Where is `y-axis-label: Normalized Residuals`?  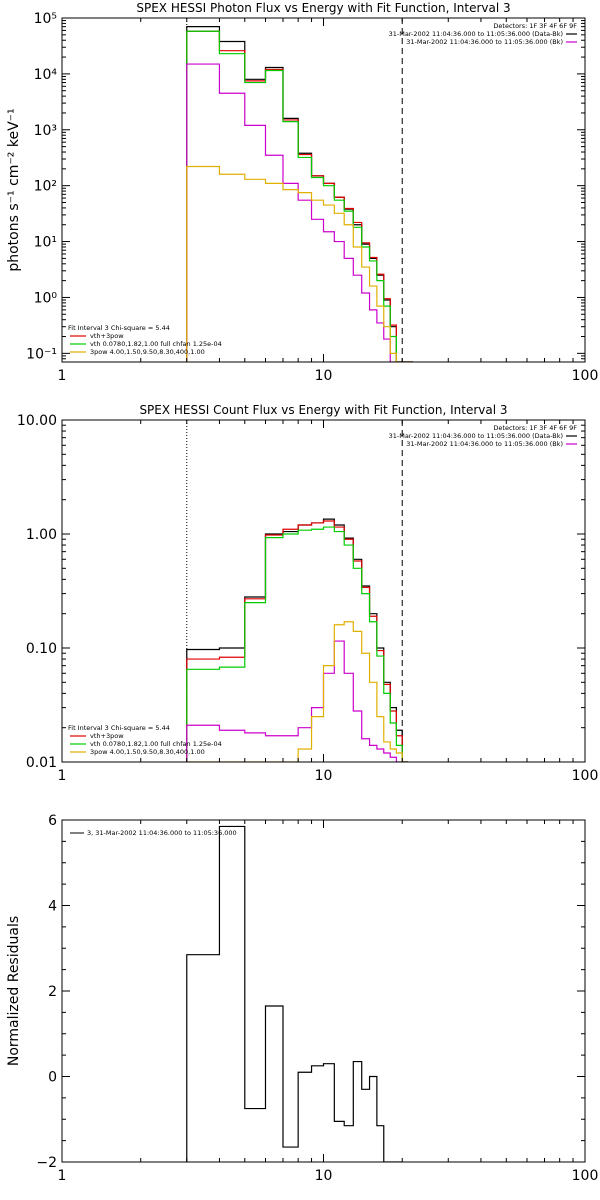 y-axis-label: Normalized Residuals is located at coordinates (14, 991).